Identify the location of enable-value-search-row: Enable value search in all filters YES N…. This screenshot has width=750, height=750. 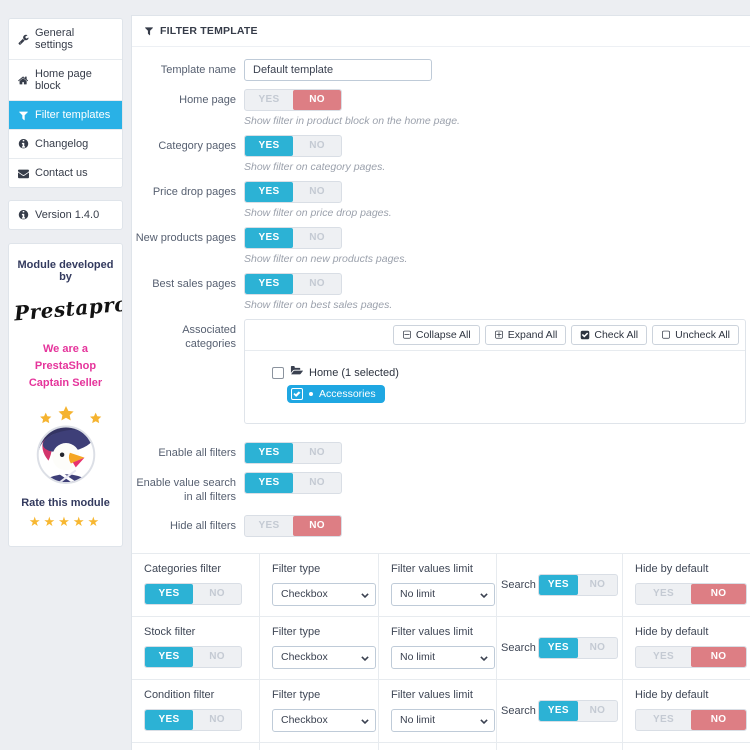
(441, 488).